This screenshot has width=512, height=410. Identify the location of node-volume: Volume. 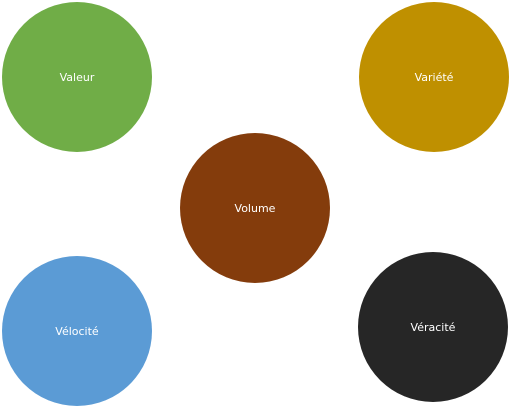
(255, 208).